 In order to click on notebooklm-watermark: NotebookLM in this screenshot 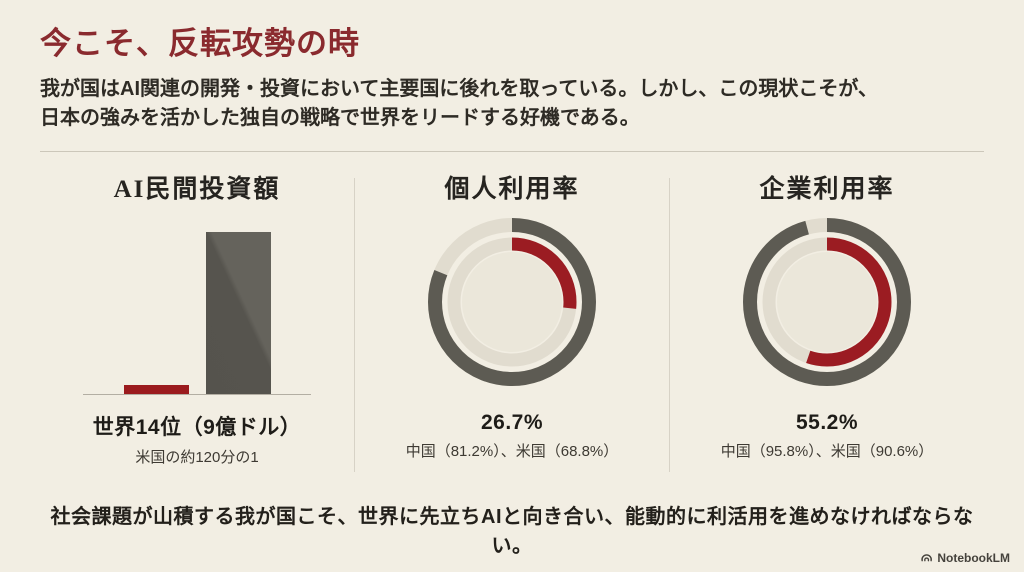, I will do `click(965, 558)`.